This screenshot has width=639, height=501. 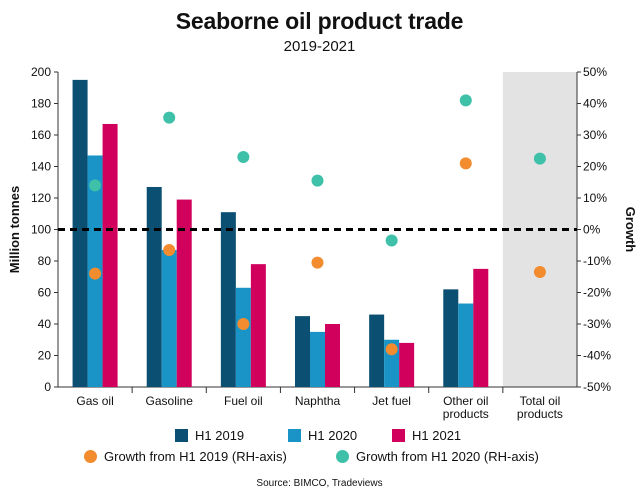 What do you see at coordinates (169, 249) in the screenshot?
I see `point-growth-from-h1-2019-rh-axis-gasoline` at bounding box center [169, 249].